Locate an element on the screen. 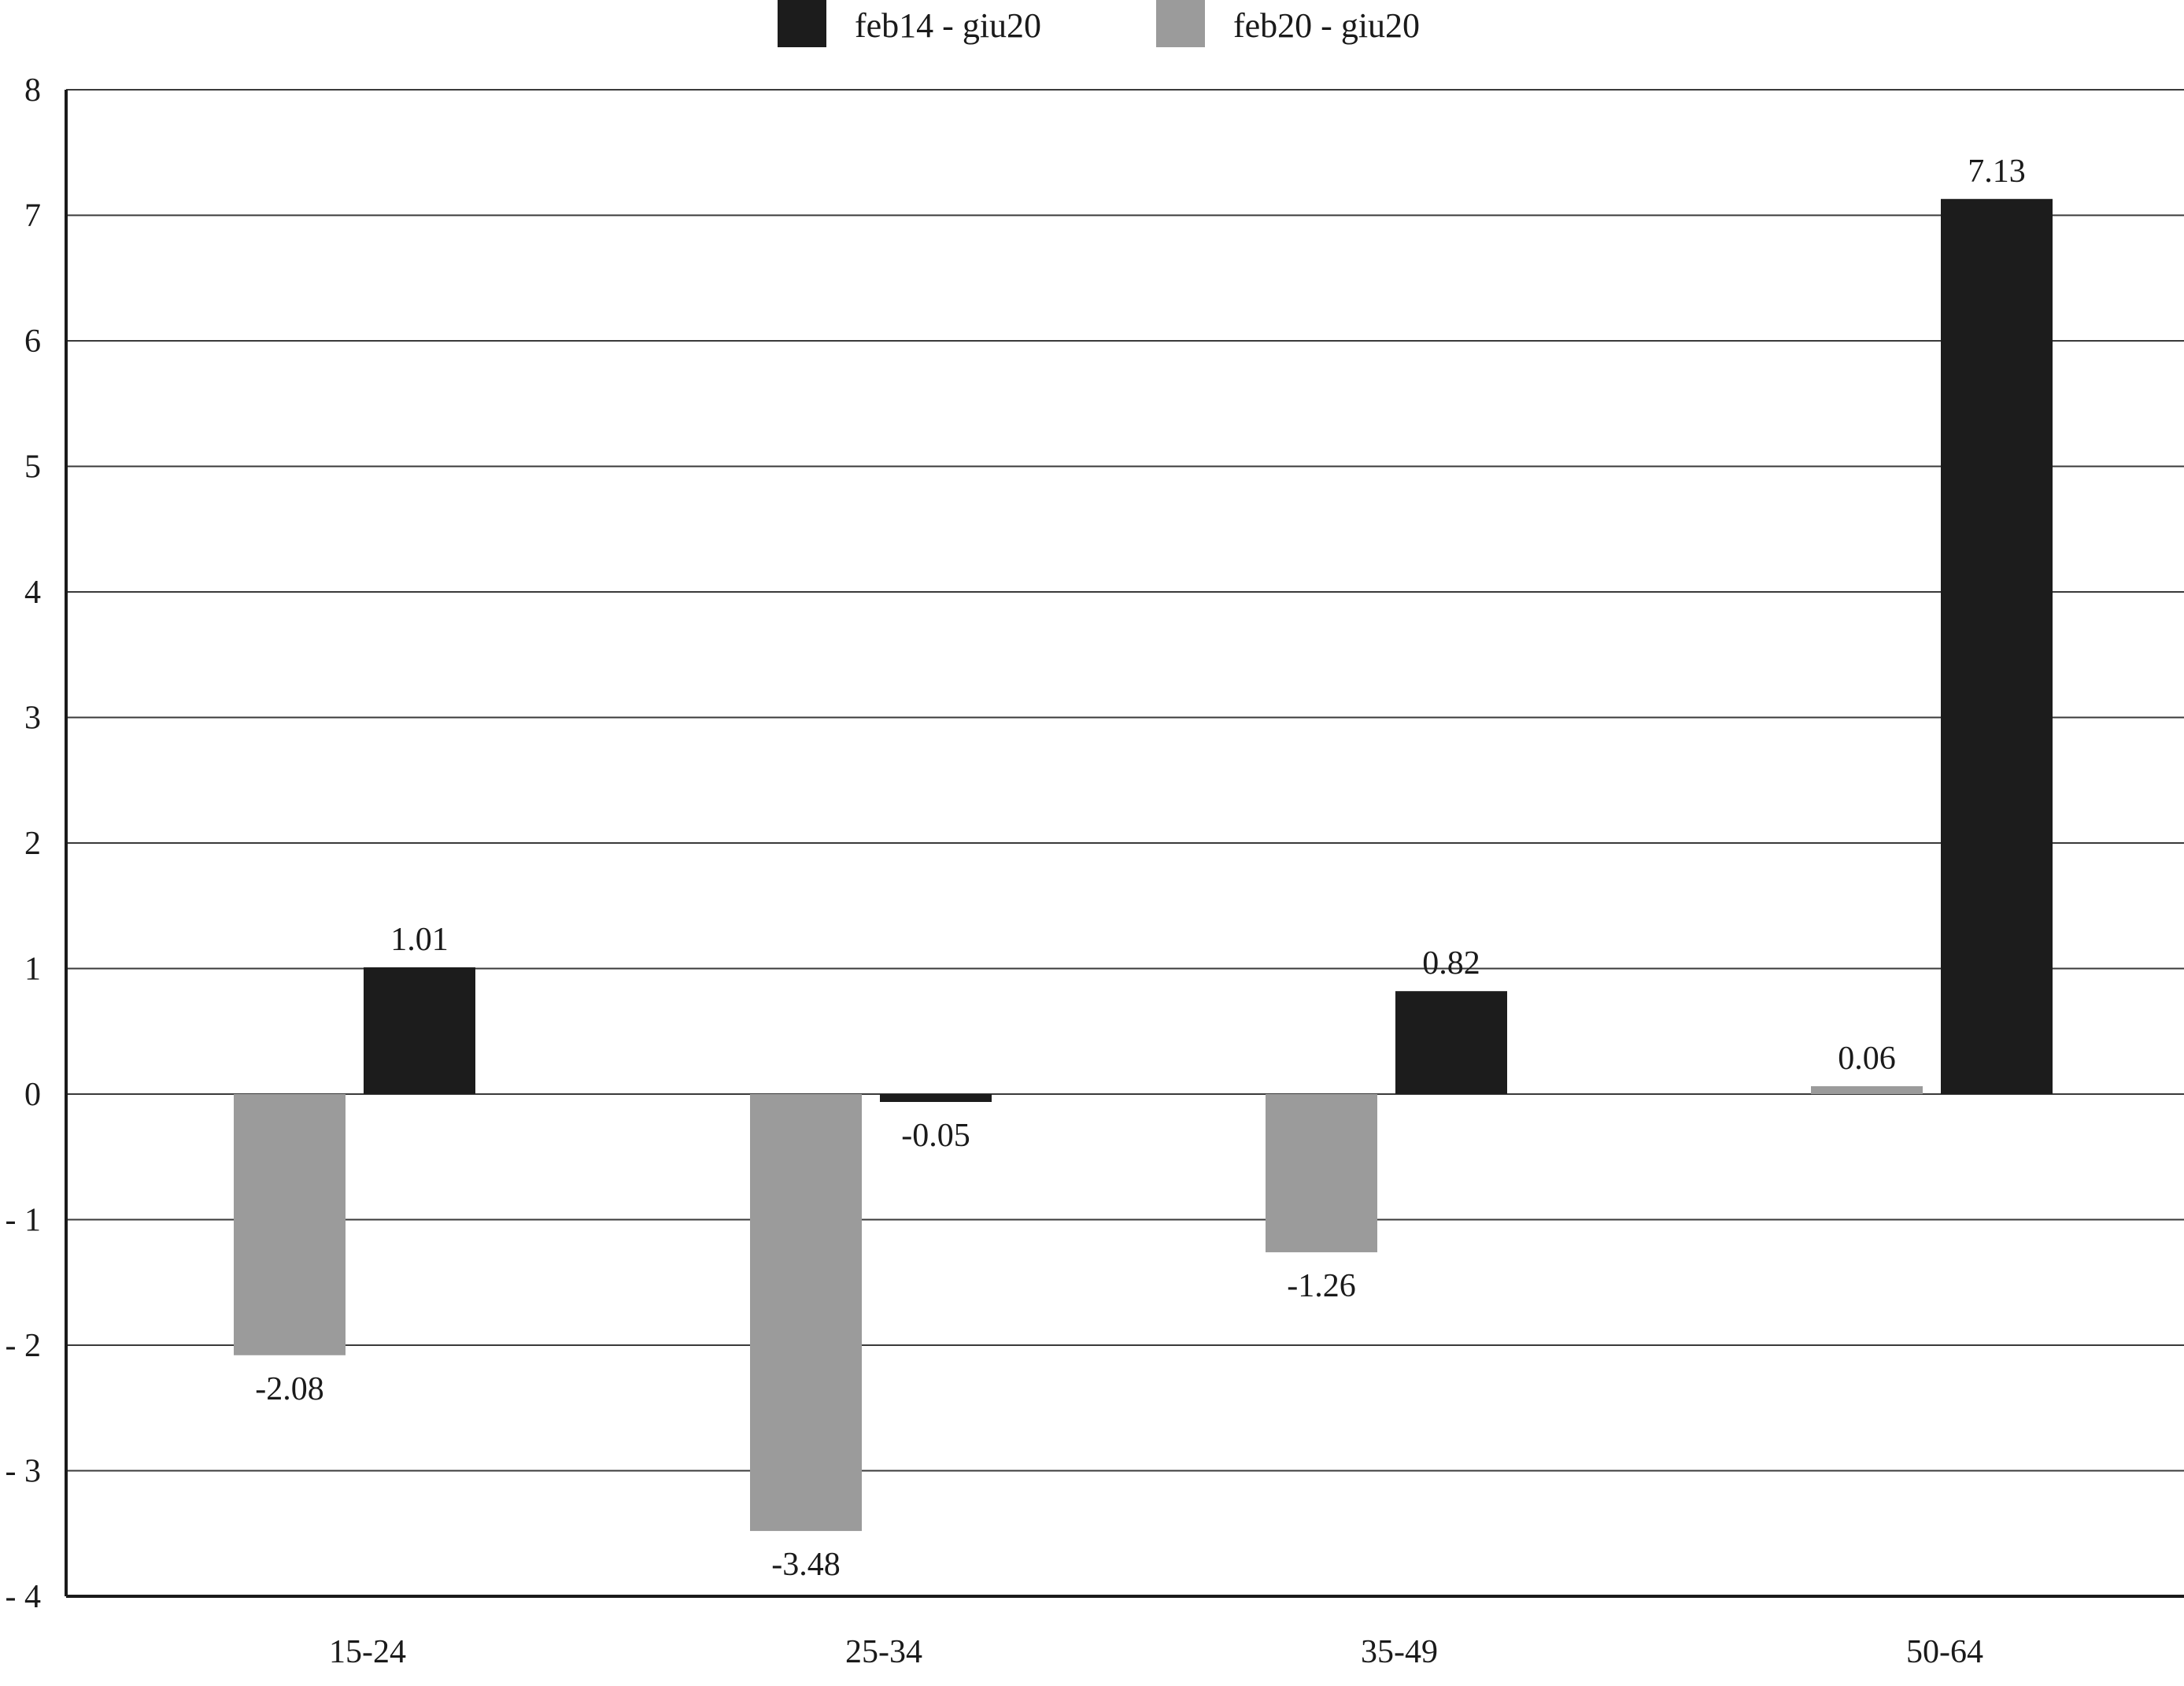 This screenshot has height=1686, width=2184. y-tick-label: 8 is located at coordinates (32, 90).